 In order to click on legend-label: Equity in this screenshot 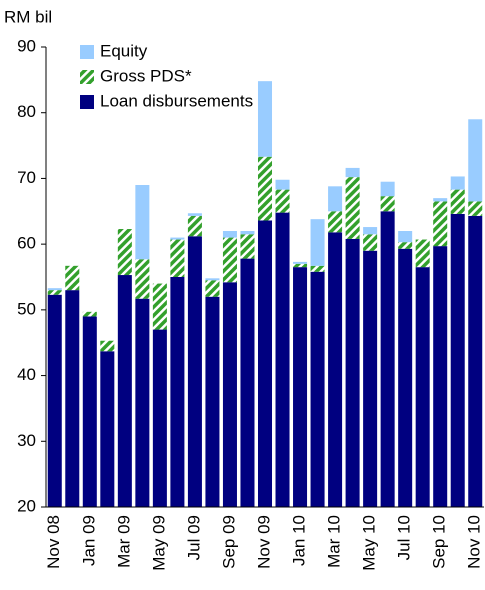, I will do `click(124, 50)`.